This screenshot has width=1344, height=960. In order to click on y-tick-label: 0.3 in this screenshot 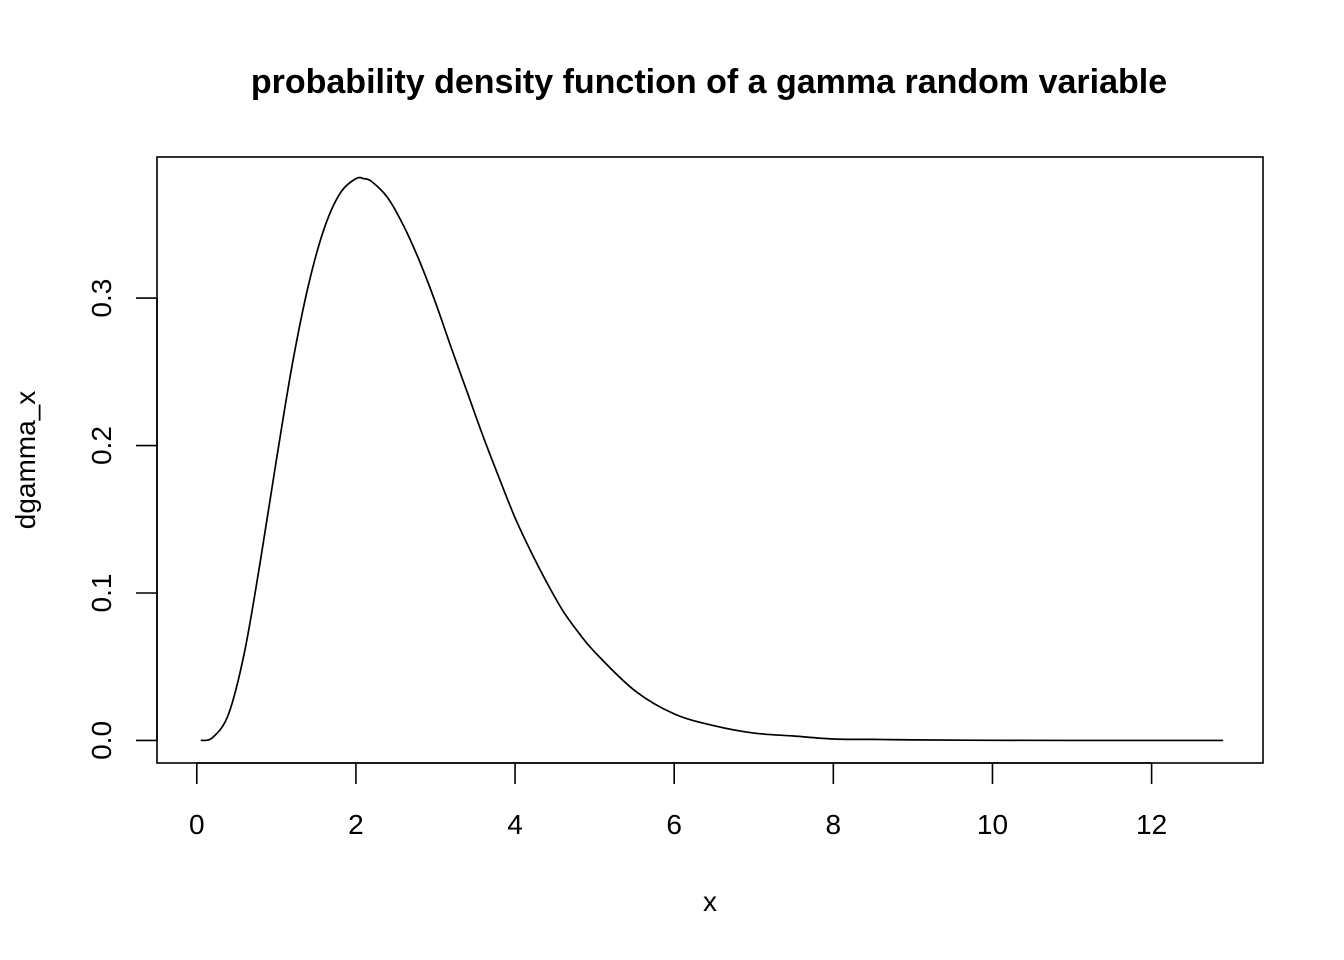, I will do `click(101, 298)`.